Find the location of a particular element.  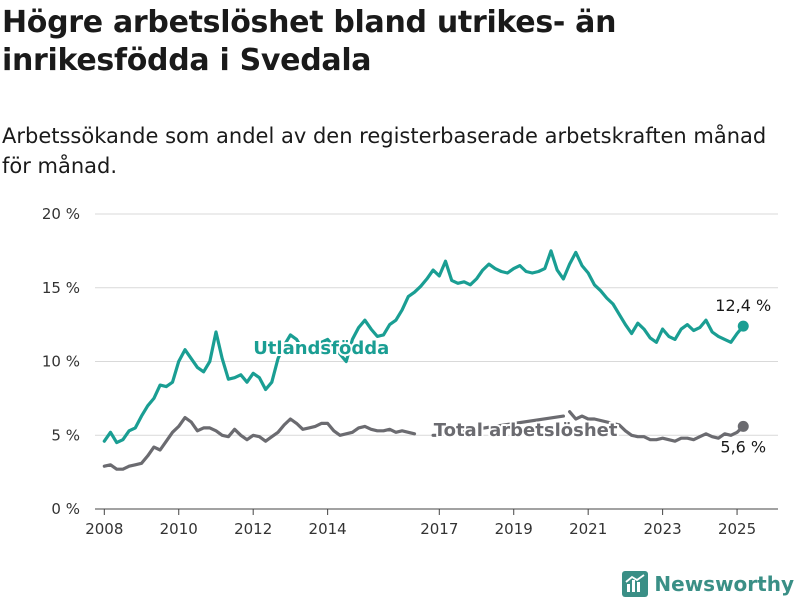

brand-name: Newsworthy is located at coordinates (724, 584).